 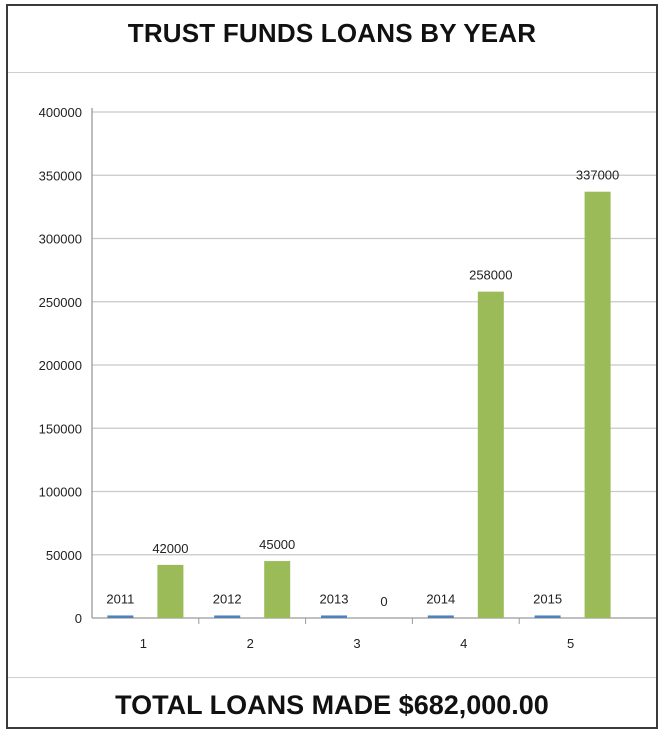 I want to click on title-divider, so click(x=332, y=72).